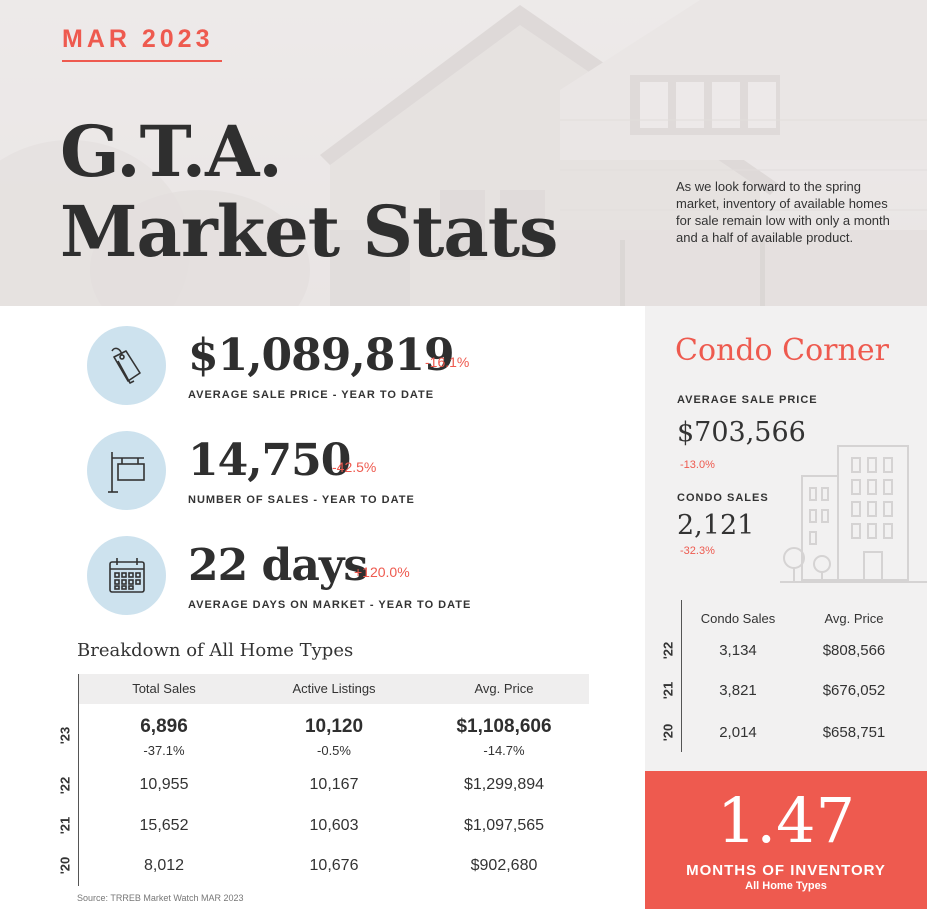 This screenshot has height=909, width=927. What do you see at coordinates (716, 525) in the screenshot?
I see `condo-sales-value: 2,121` at bounding box center [716, 525].